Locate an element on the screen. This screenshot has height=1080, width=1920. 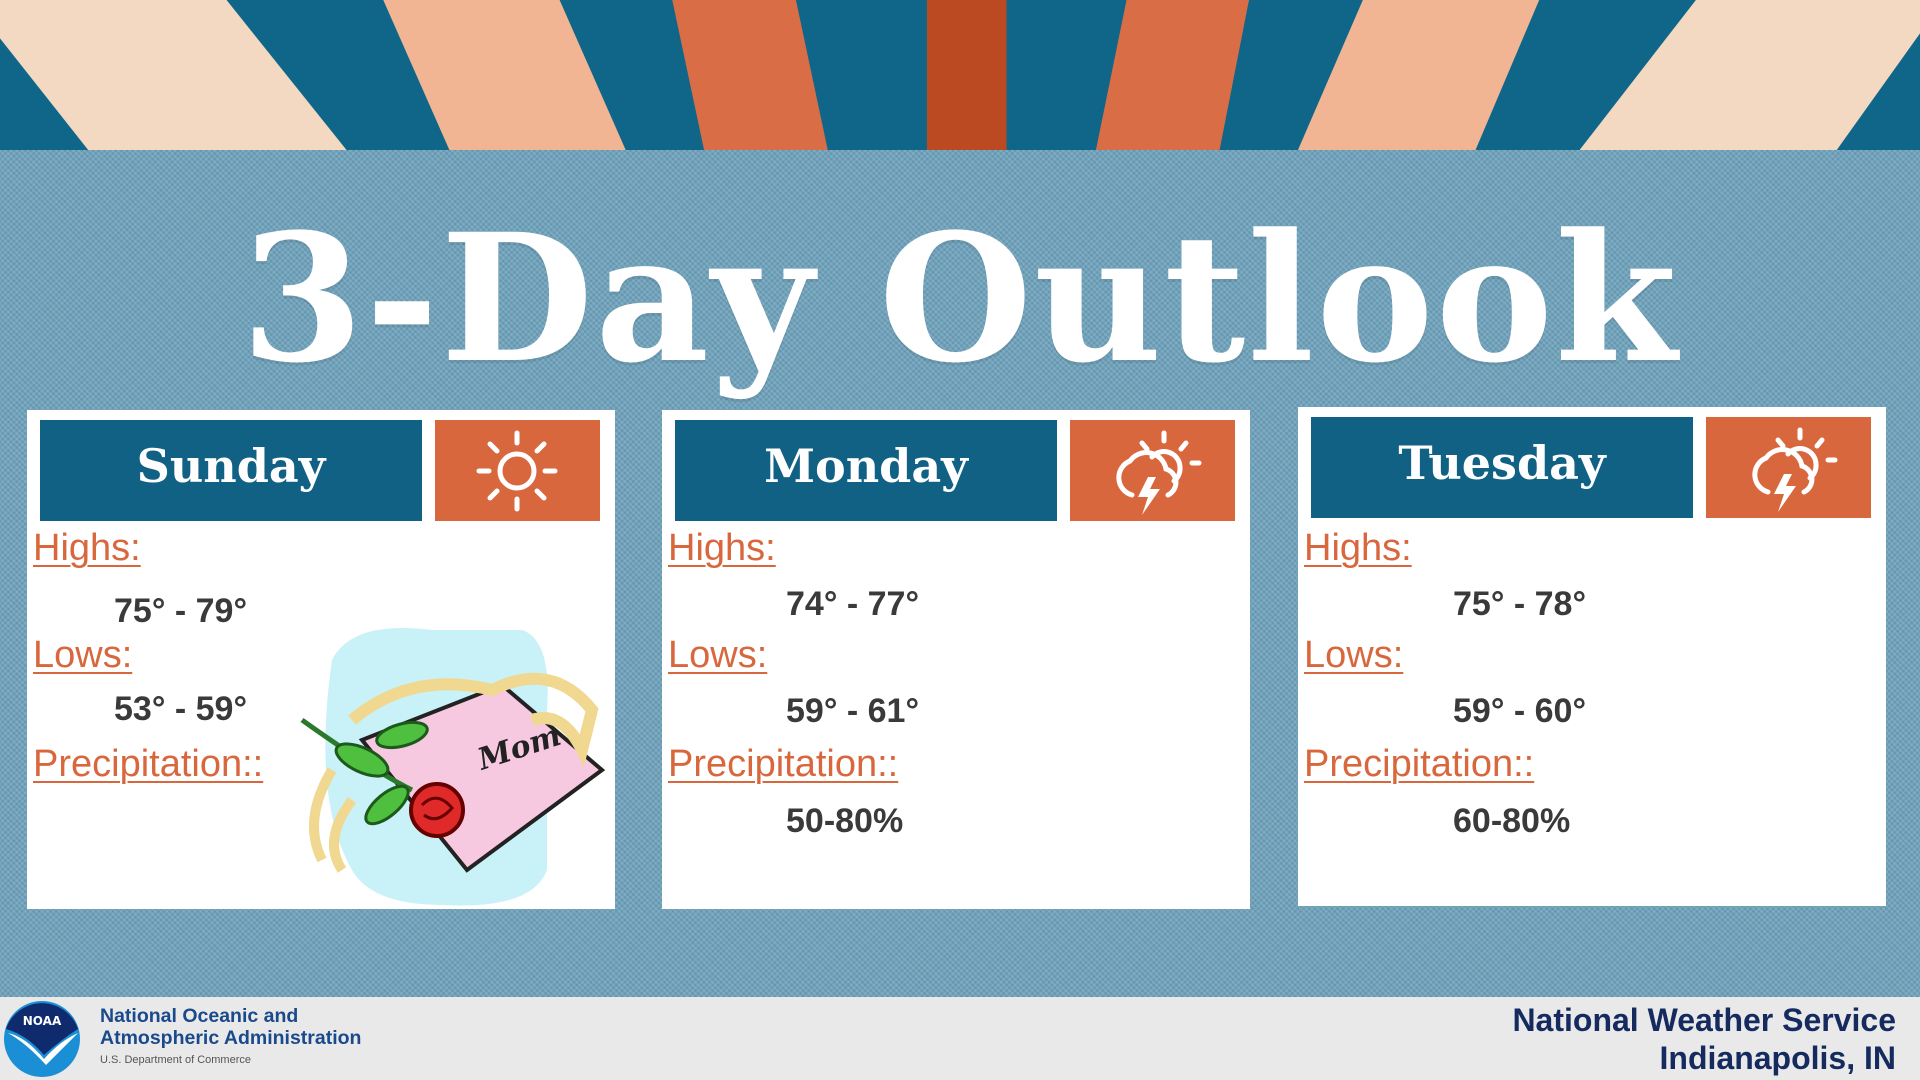
day-header: Monday is located at coordinates (866, 470).